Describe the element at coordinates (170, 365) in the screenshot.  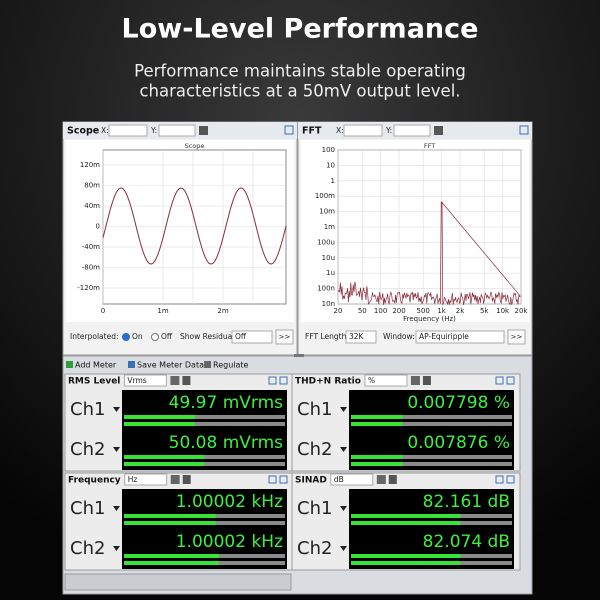
I see `toolbar-button: Save Meter Data` at that location.